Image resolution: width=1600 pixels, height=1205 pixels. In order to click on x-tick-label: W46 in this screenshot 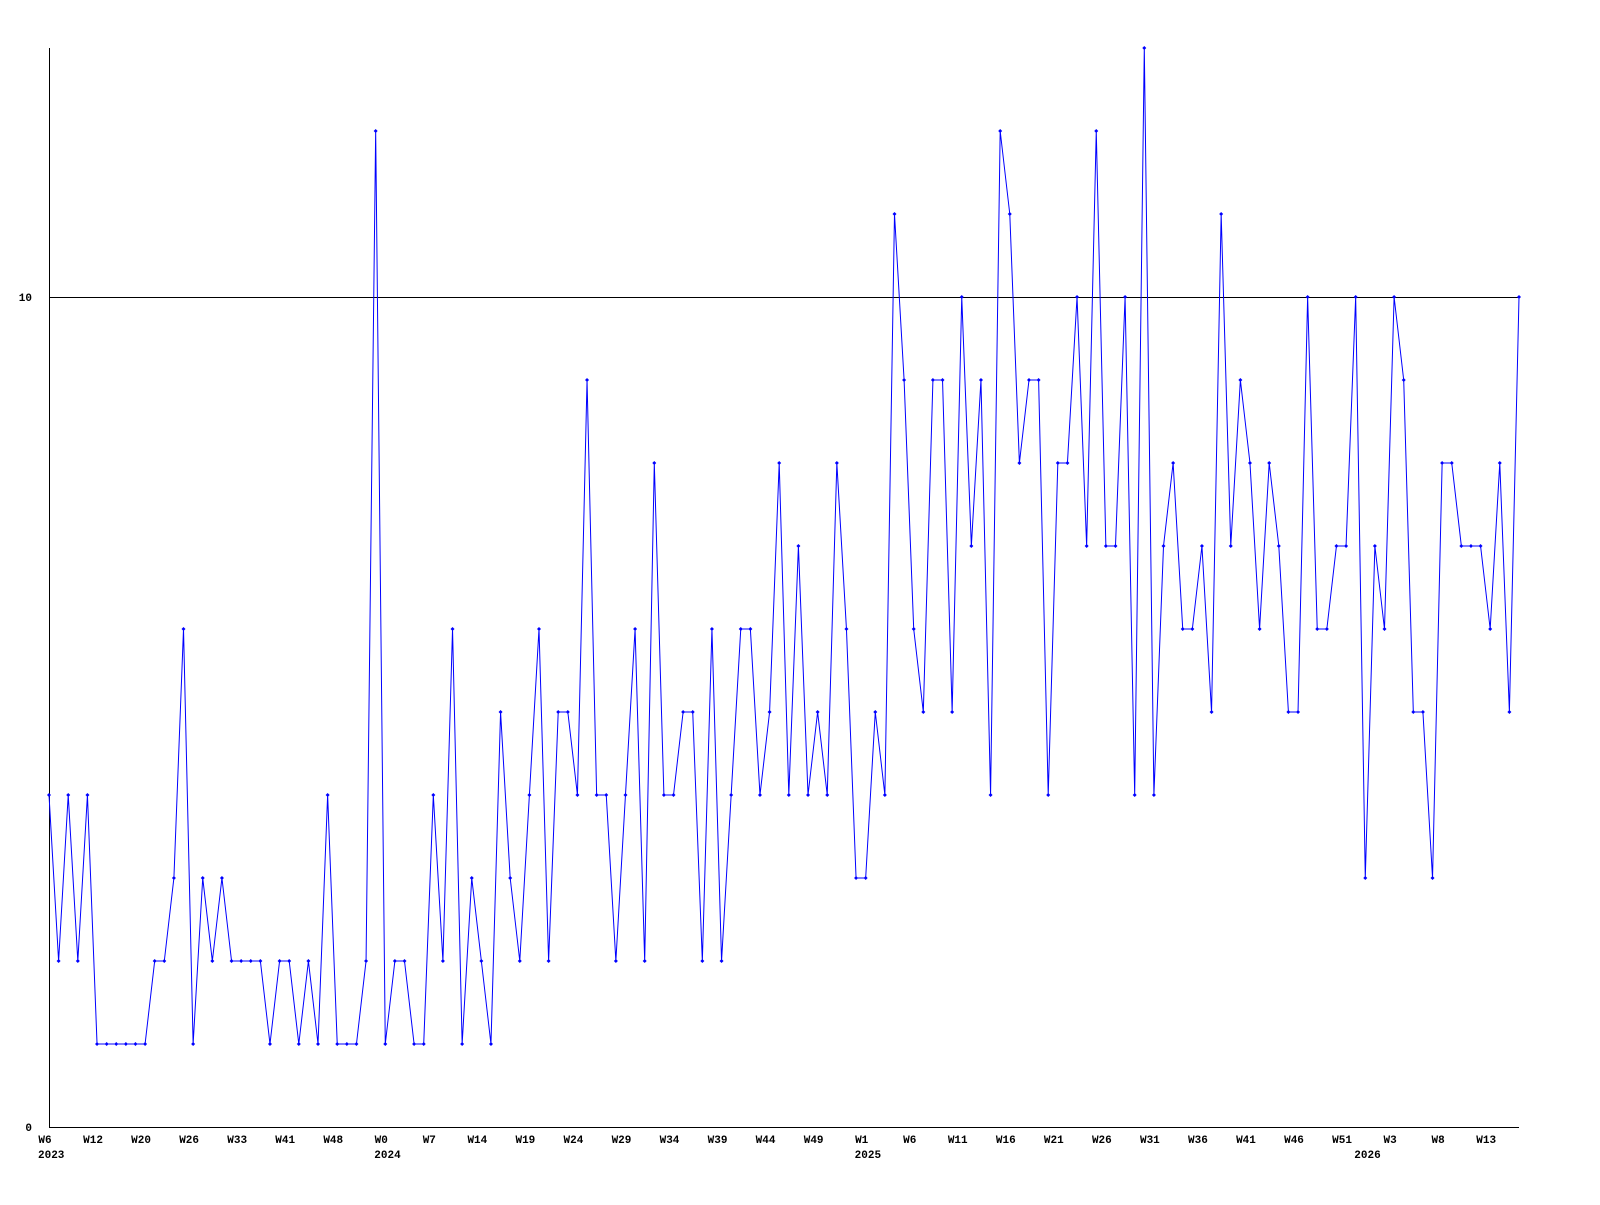, I will do `click(1294, 1141)`.